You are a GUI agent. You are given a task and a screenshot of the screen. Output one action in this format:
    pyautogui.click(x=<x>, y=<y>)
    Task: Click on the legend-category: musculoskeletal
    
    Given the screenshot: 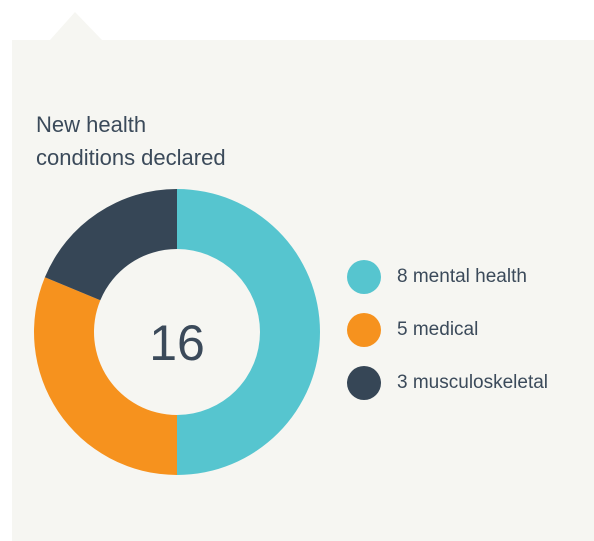 What is the action you would take?
    pyautogui.click(x=480, y=382)
    